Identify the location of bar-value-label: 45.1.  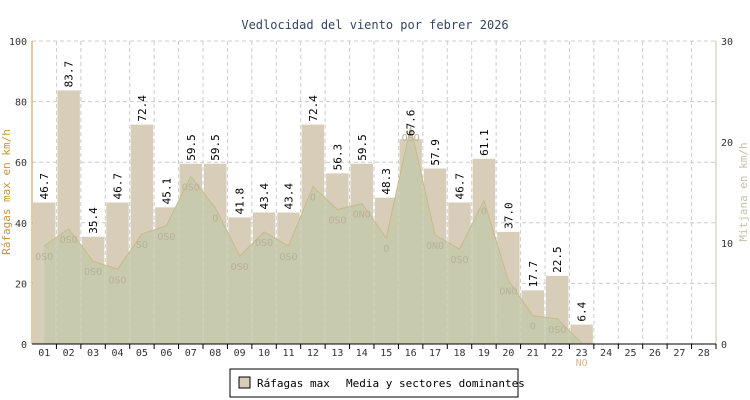
(166, 191).